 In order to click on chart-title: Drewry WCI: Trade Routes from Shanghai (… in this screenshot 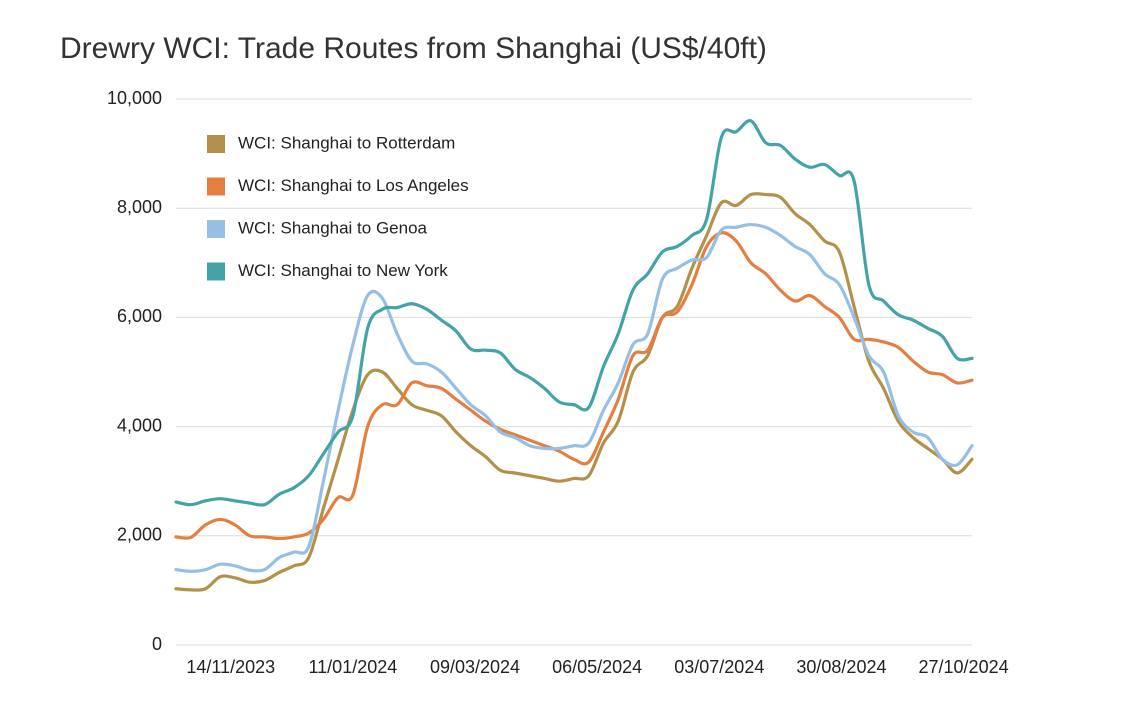, I will do `click(413, 48)`.